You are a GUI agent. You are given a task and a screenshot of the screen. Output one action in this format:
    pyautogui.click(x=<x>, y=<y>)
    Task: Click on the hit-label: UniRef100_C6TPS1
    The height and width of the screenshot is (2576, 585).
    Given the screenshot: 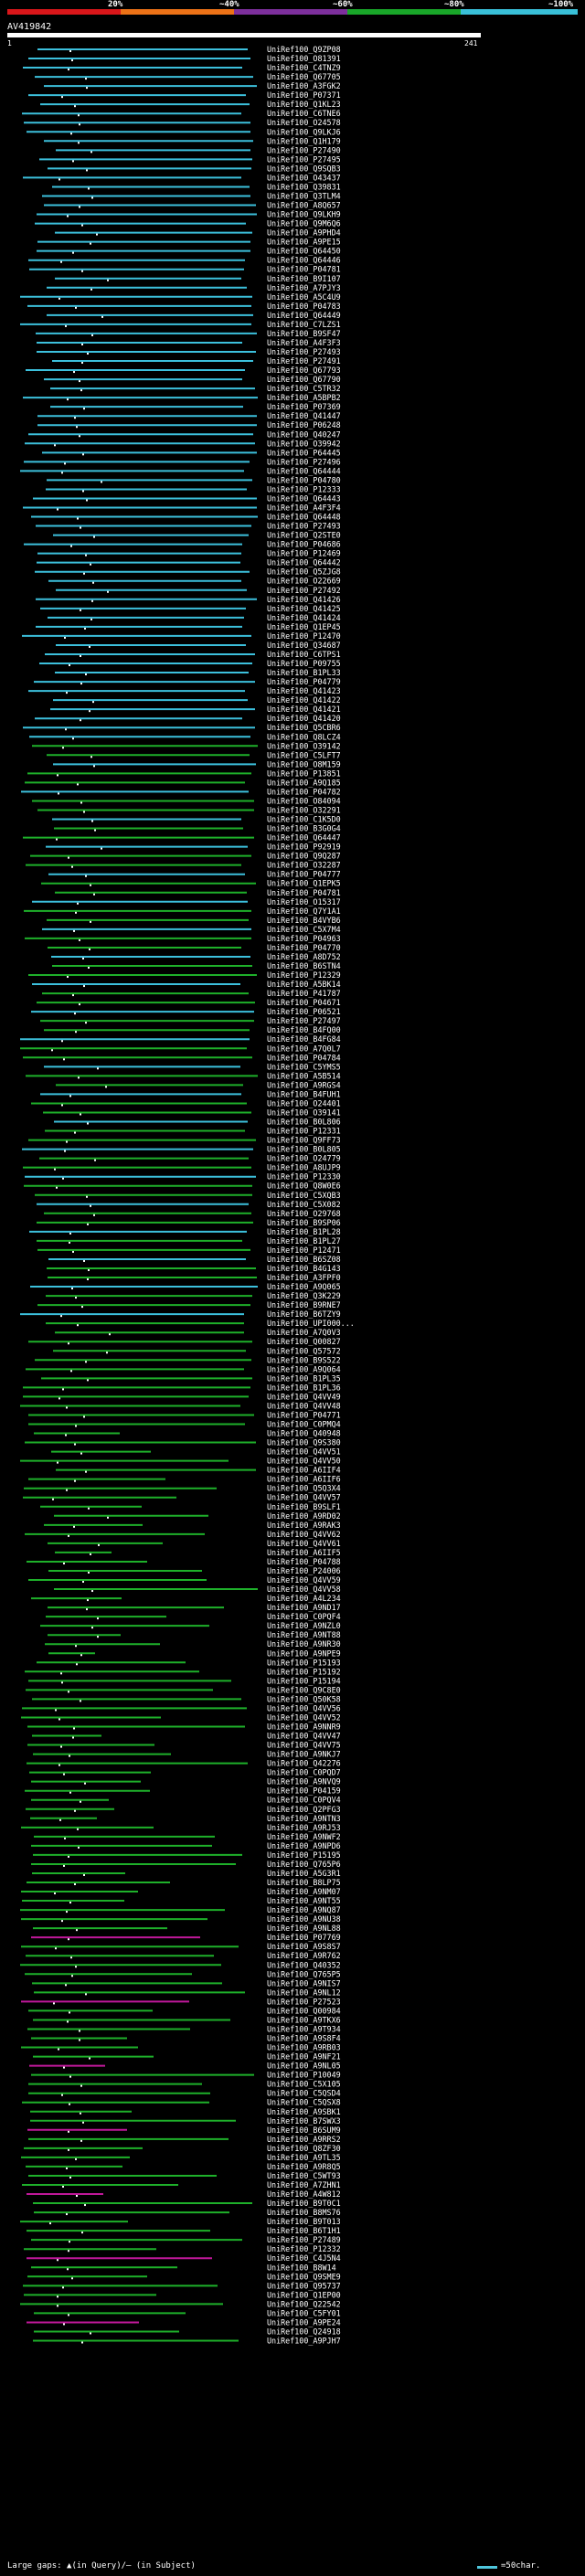 What is the action you would take?
    pyautogui.click(x=304, y=654)
    